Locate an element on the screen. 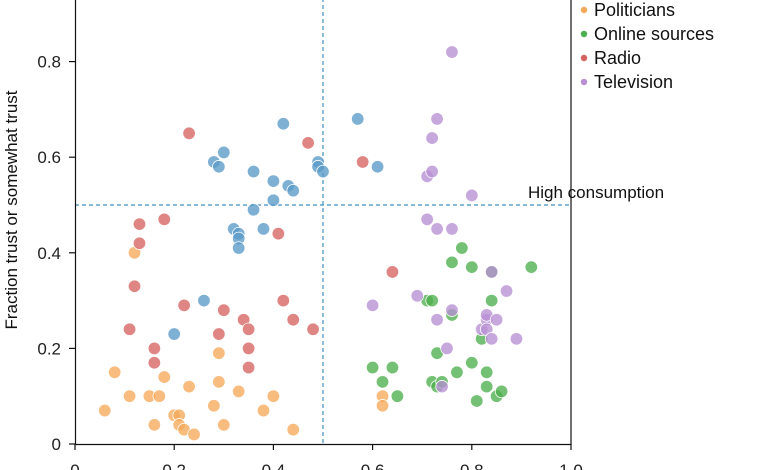 Image resolution: width=780 pixels, height=470 pixels. annotation-high-consumption: High consumption is located at coordinates (596, 192).